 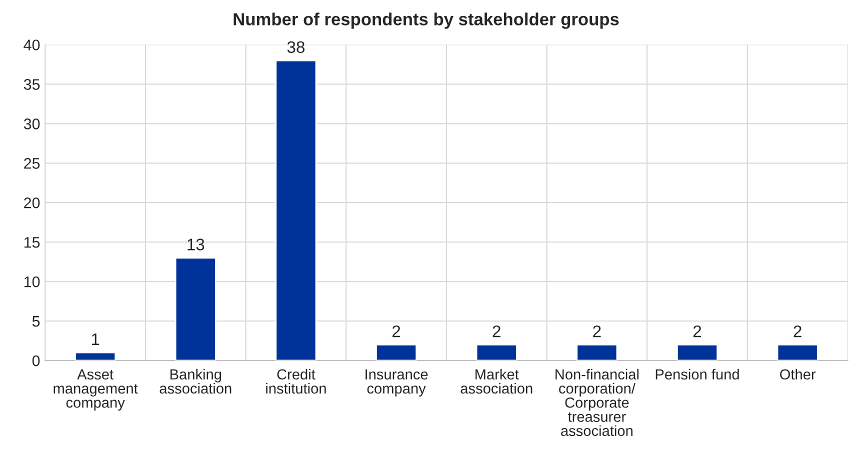 What do you see at coordinates (36, 321) in the screenshot?
I see `y-tick-label: 5` at bounding box center [36, 321].